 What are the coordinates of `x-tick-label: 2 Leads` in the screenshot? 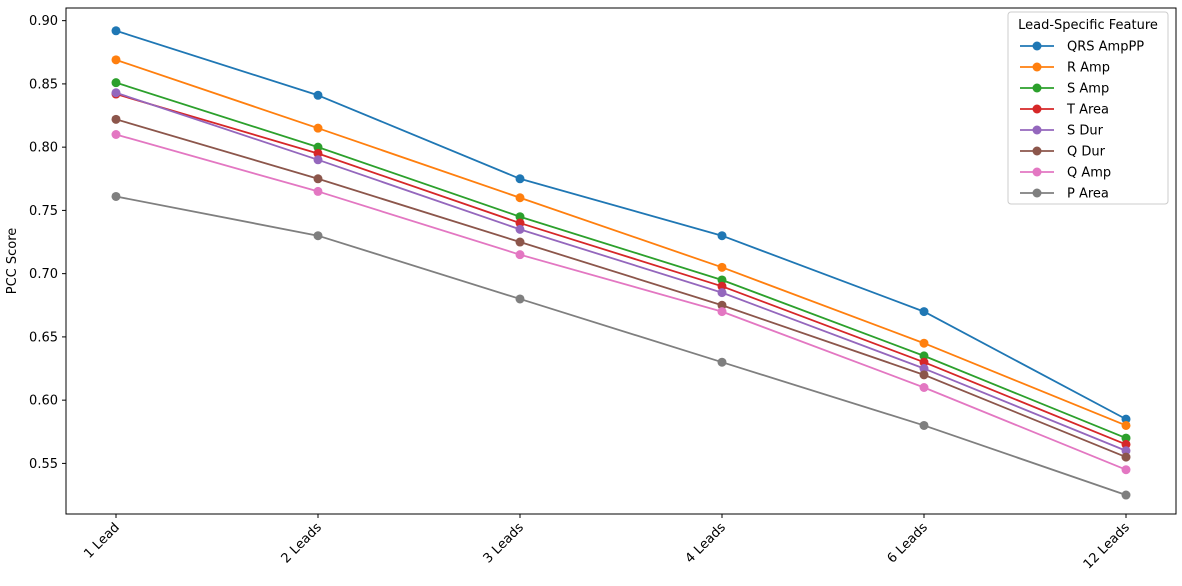 It's located at (302, 543).